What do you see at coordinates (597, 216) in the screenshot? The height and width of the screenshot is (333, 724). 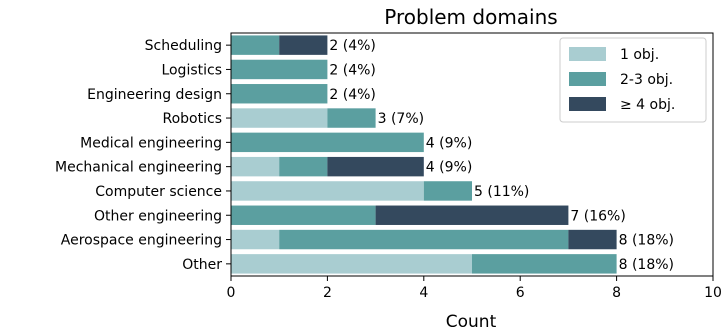 I see `data-label: 7 (16%)` at bounding box center [597, 216].